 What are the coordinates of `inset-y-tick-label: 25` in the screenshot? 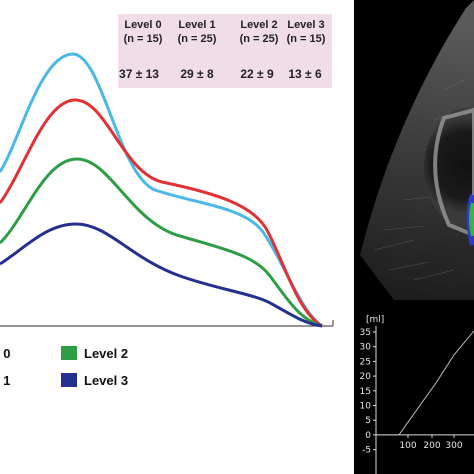 It's located at (365, 362).